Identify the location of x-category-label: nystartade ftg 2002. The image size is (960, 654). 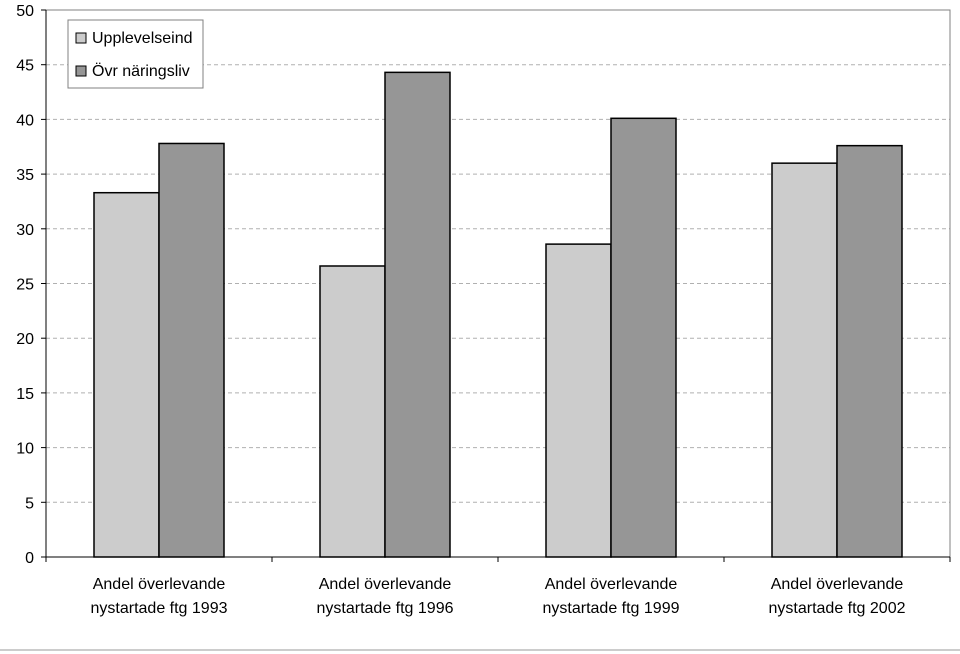
(837, 608).